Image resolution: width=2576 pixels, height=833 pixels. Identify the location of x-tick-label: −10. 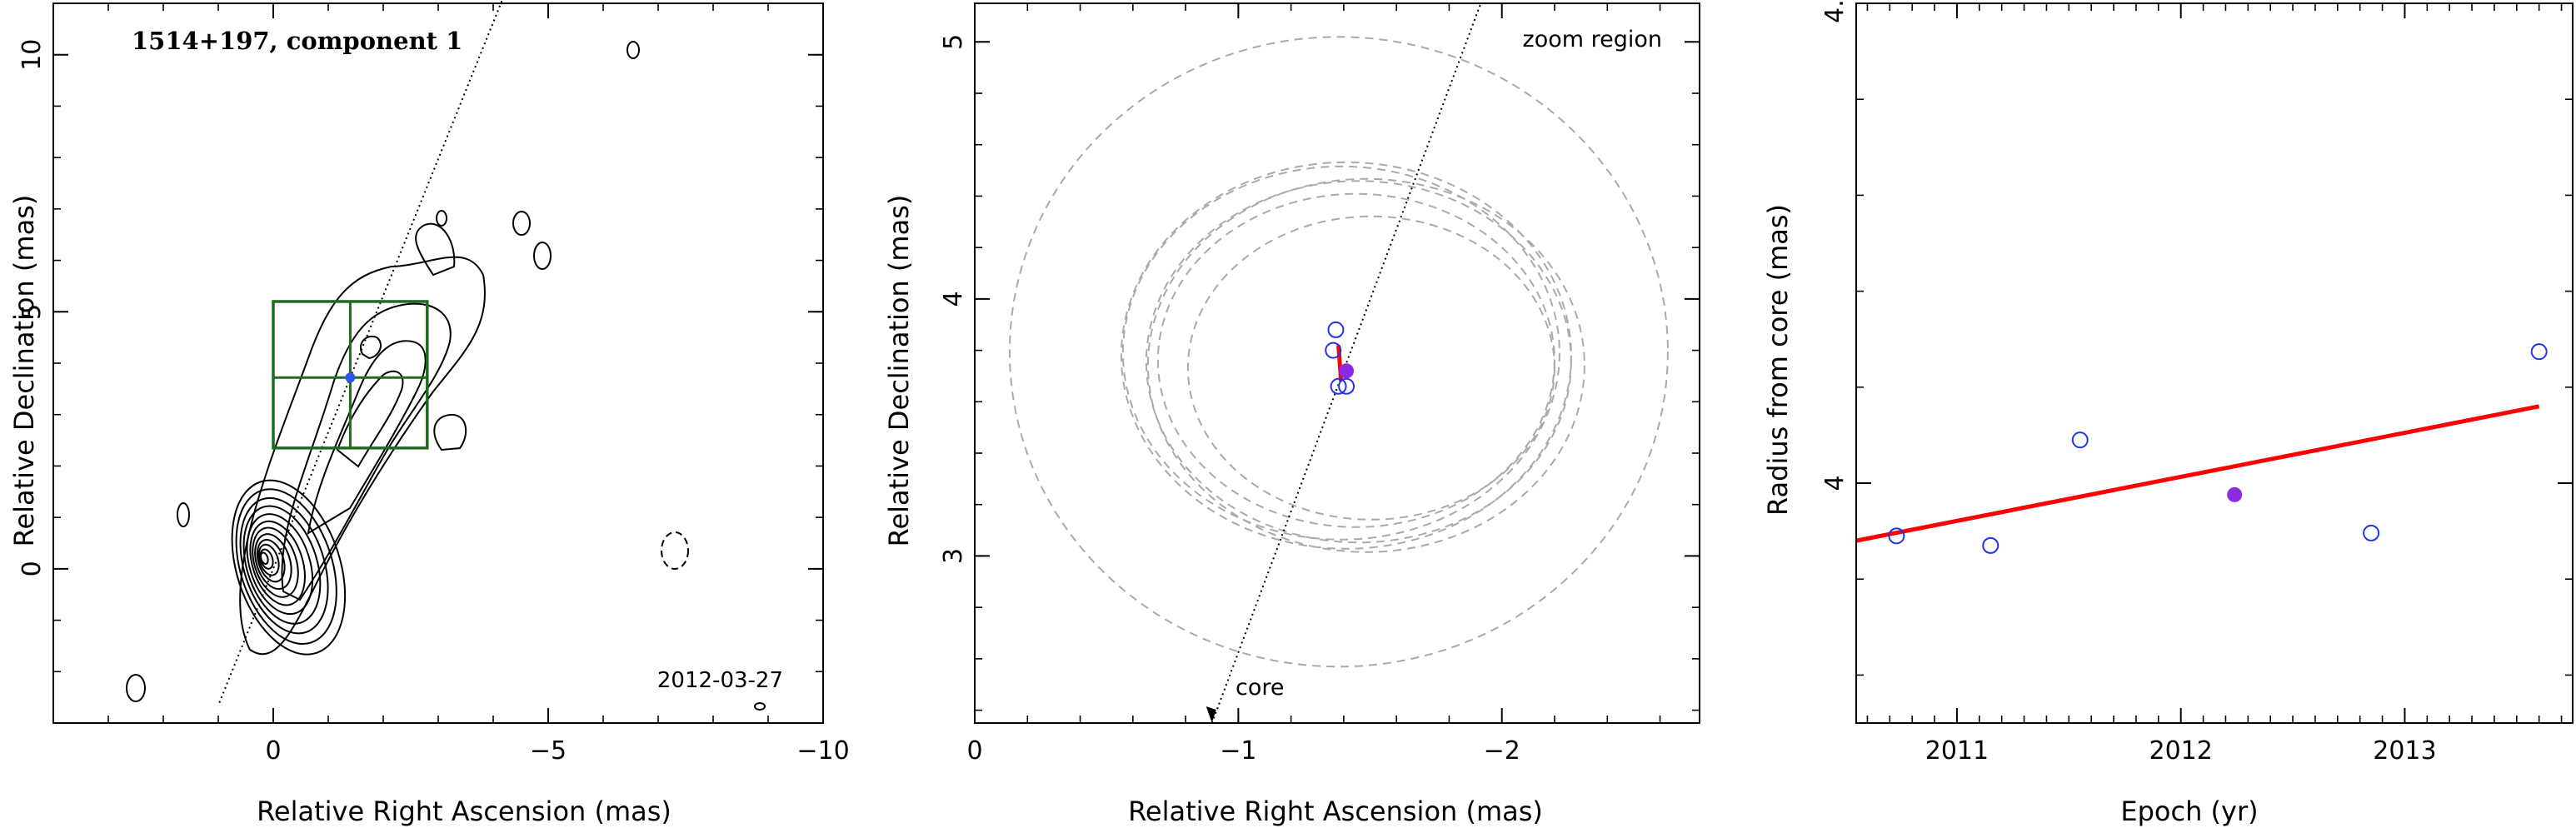
(822, 751).